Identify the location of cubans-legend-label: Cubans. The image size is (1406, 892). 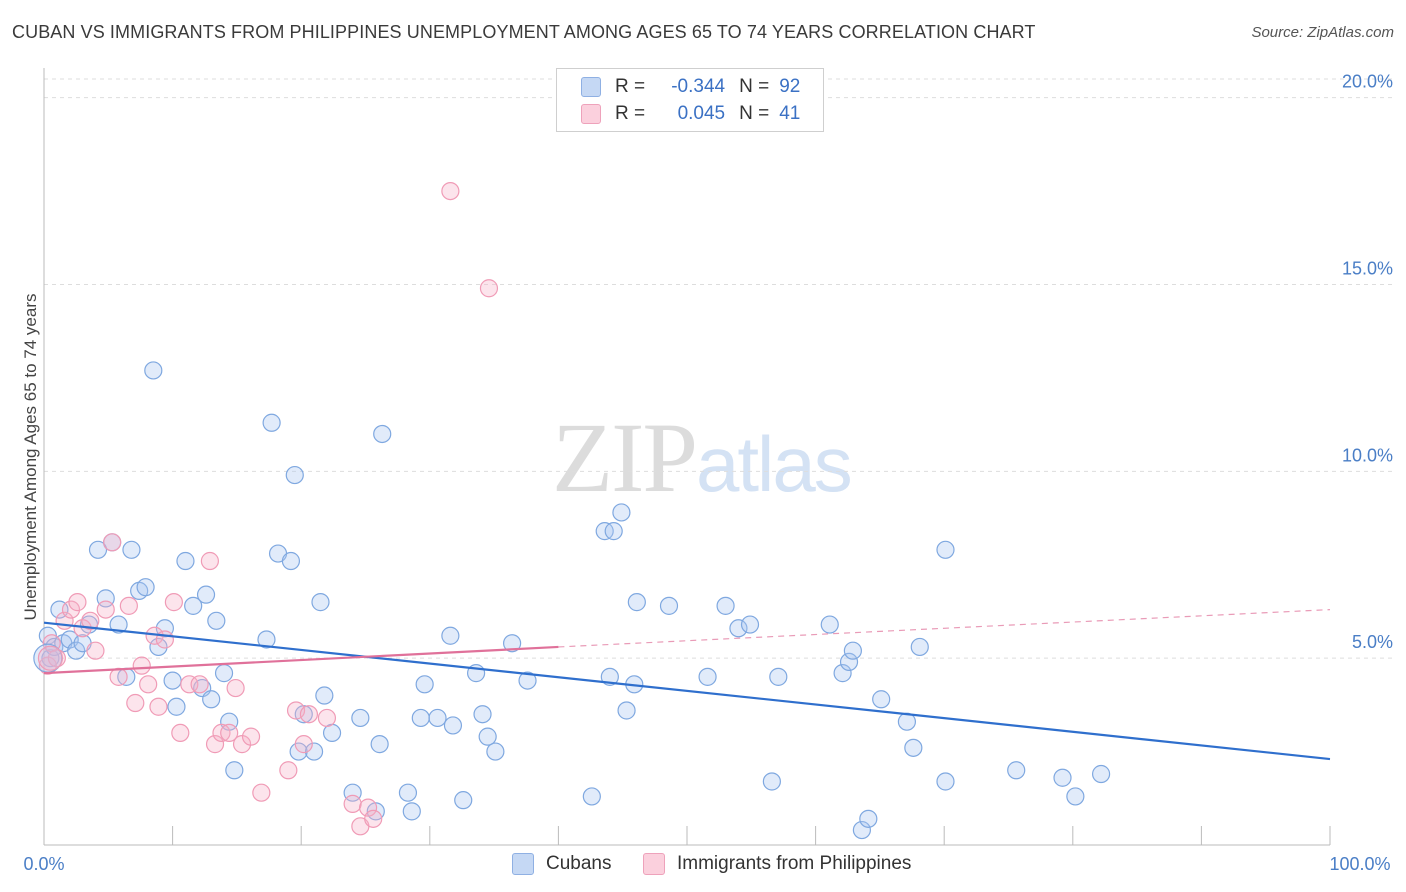
(579, 863).